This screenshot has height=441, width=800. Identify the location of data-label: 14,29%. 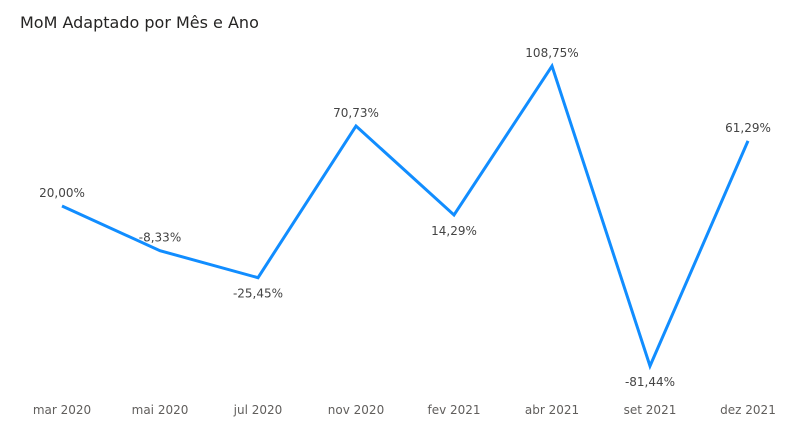
(454, 231).